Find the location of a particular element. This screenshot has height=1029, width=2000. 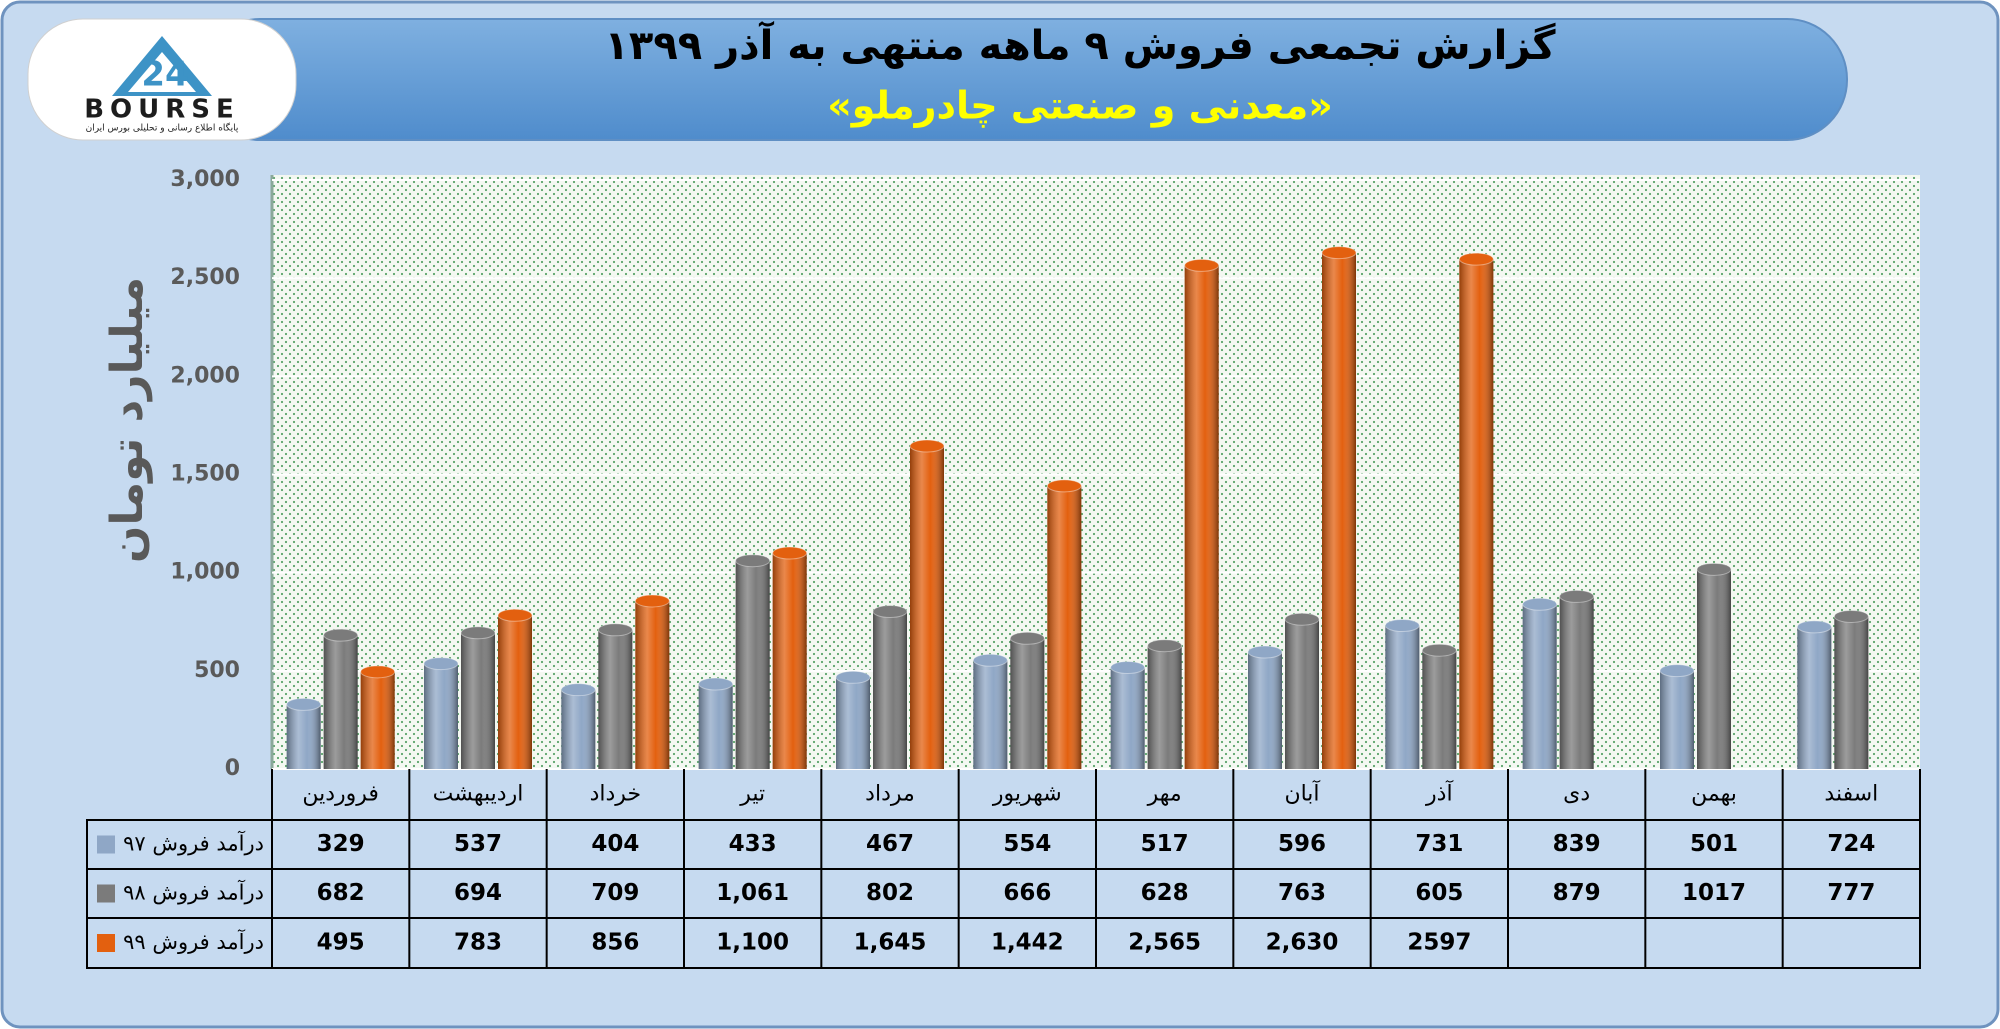

data-label: 1,645 is located at coordinates (890, 943).